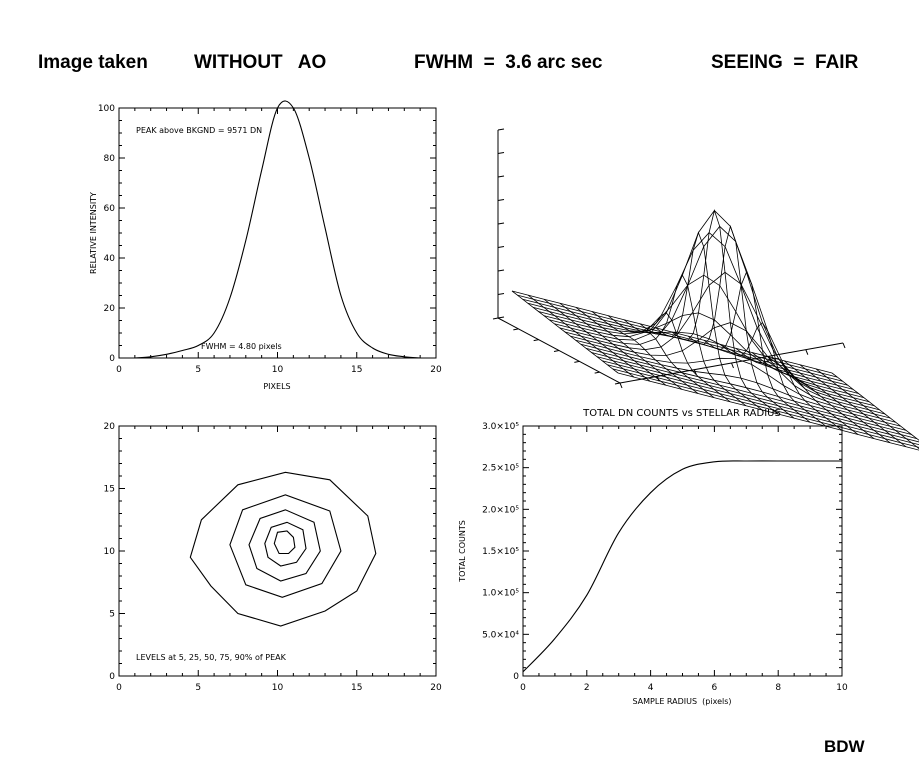 This screenshot has height=769, width=919. What do you see at coordinates (500, 510) in the screenshot?
I see `y-tick-label: 2.0×10⁵` at bounding box center [500, 510].